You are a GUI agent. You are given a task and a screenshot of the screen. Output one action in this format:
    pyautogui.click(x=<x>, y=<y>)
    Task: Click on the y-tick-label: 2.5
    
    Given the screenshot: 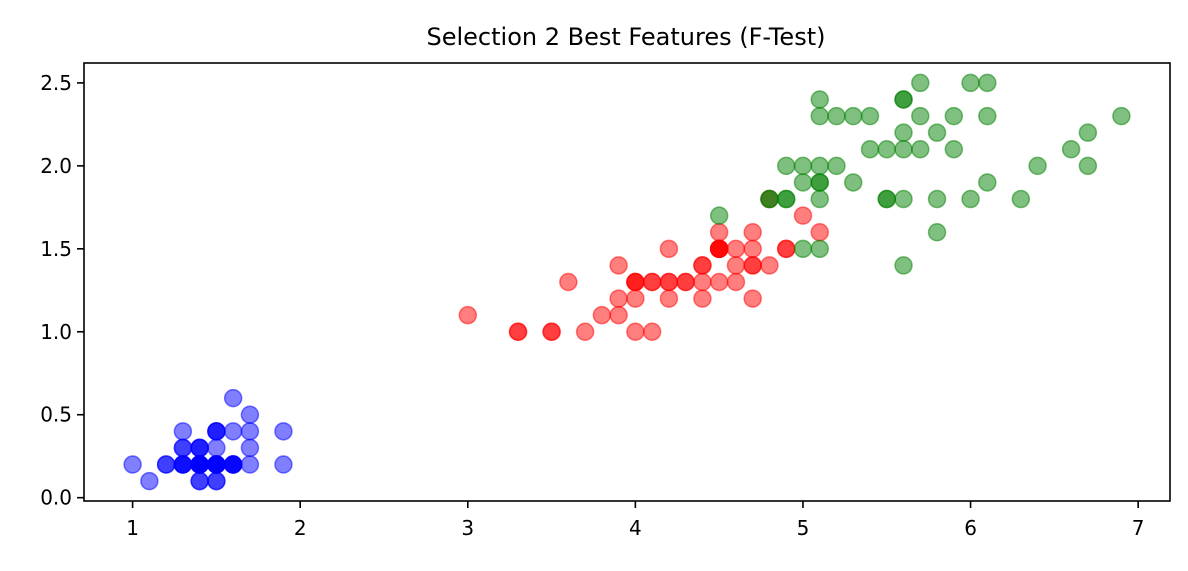 What is the action you would take?
    pyautogui.click(x=56, y=83)
    